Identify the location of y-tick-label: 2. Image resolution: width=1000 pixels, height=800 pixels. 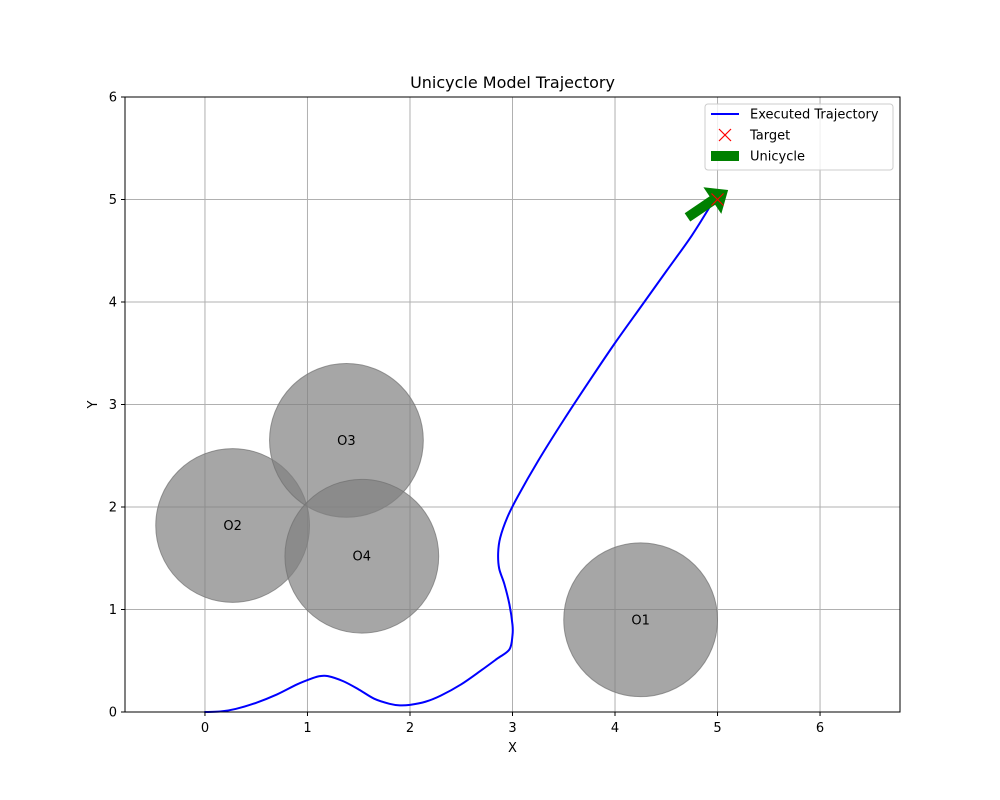
(113, 508).